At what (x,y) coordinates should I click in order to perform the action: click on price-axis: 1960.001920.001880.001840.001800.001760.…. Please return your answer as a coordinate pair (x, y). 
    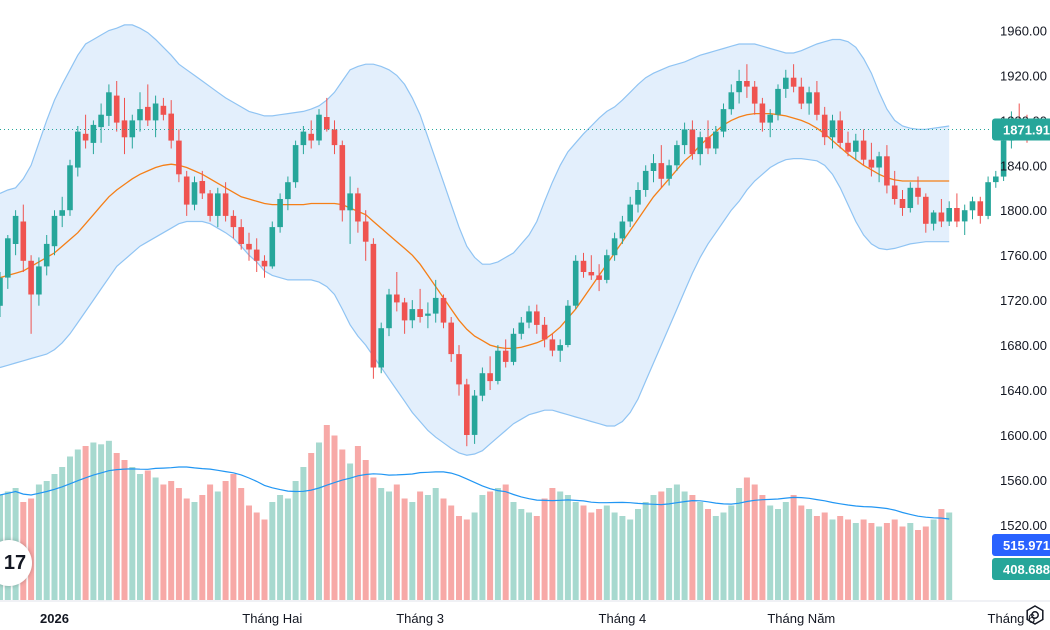
    Looking at the image, I should click on (1023, 301).